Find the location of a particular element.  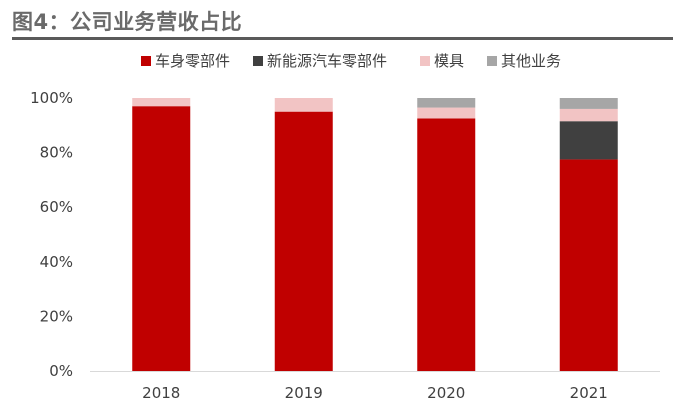

x-tick-label-2021: 2021 is located at coordinates (589, 393).